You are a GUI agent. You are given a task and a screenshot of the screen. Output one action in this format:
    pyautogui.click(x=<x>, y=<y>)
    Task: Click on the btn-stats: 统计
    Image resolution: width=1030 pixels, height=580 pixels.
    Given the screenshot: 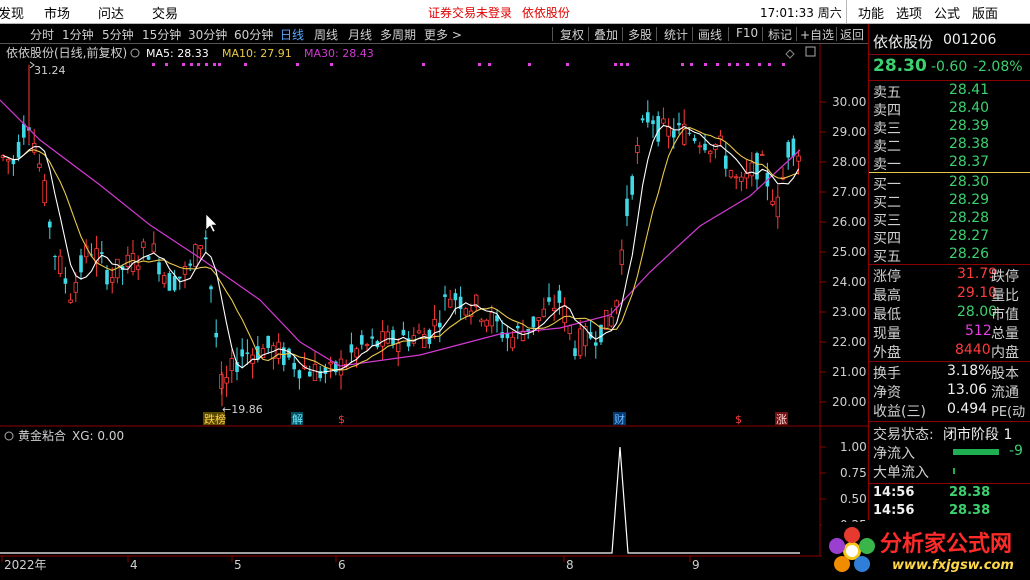 What is the action you would take?
    pyautogui.click(x=676, y=35)
    